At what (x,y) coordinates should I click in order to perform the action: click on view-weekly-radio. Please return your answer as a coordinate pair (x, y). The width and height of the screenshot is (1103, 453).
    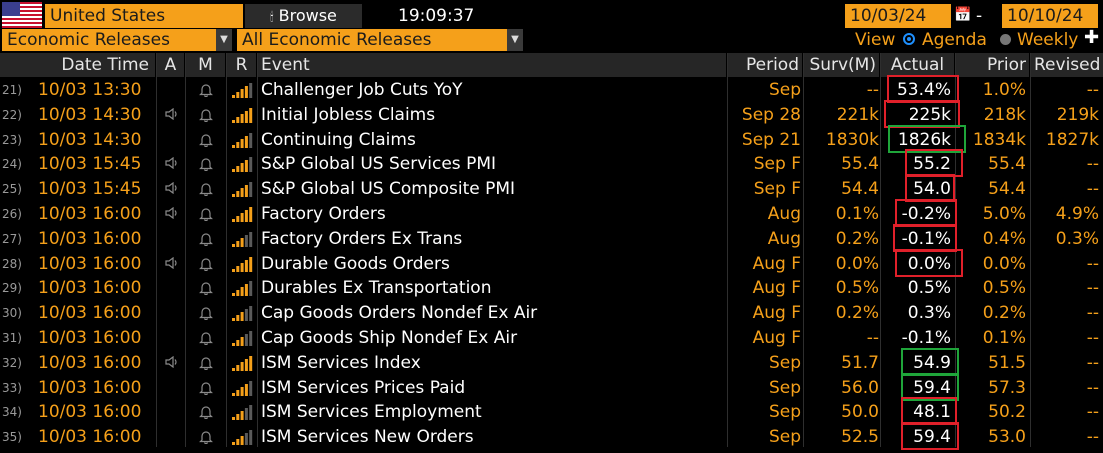
    Looking at the image, I should click on (1005, 39).